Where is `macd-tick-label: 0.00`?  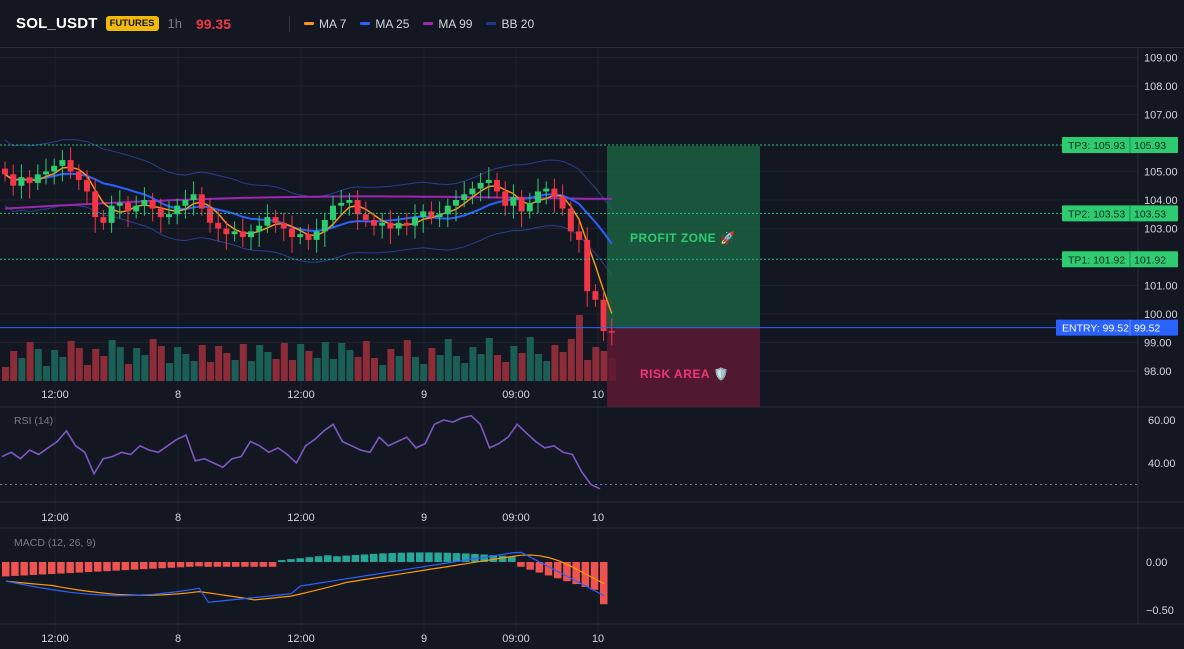 macd-tick-label: 0.00 is located at coordinates (1156, 563).